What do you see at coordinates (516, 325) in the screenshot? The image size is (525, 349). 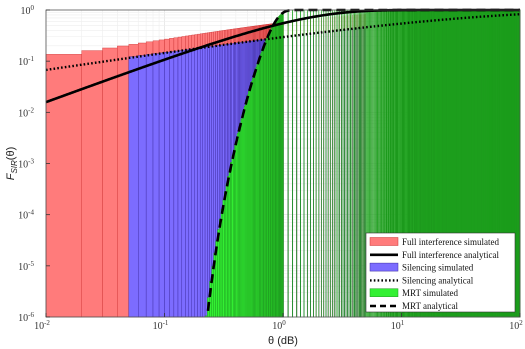 I see `x-tick-label: 10²` at bounding box center [516, 325].